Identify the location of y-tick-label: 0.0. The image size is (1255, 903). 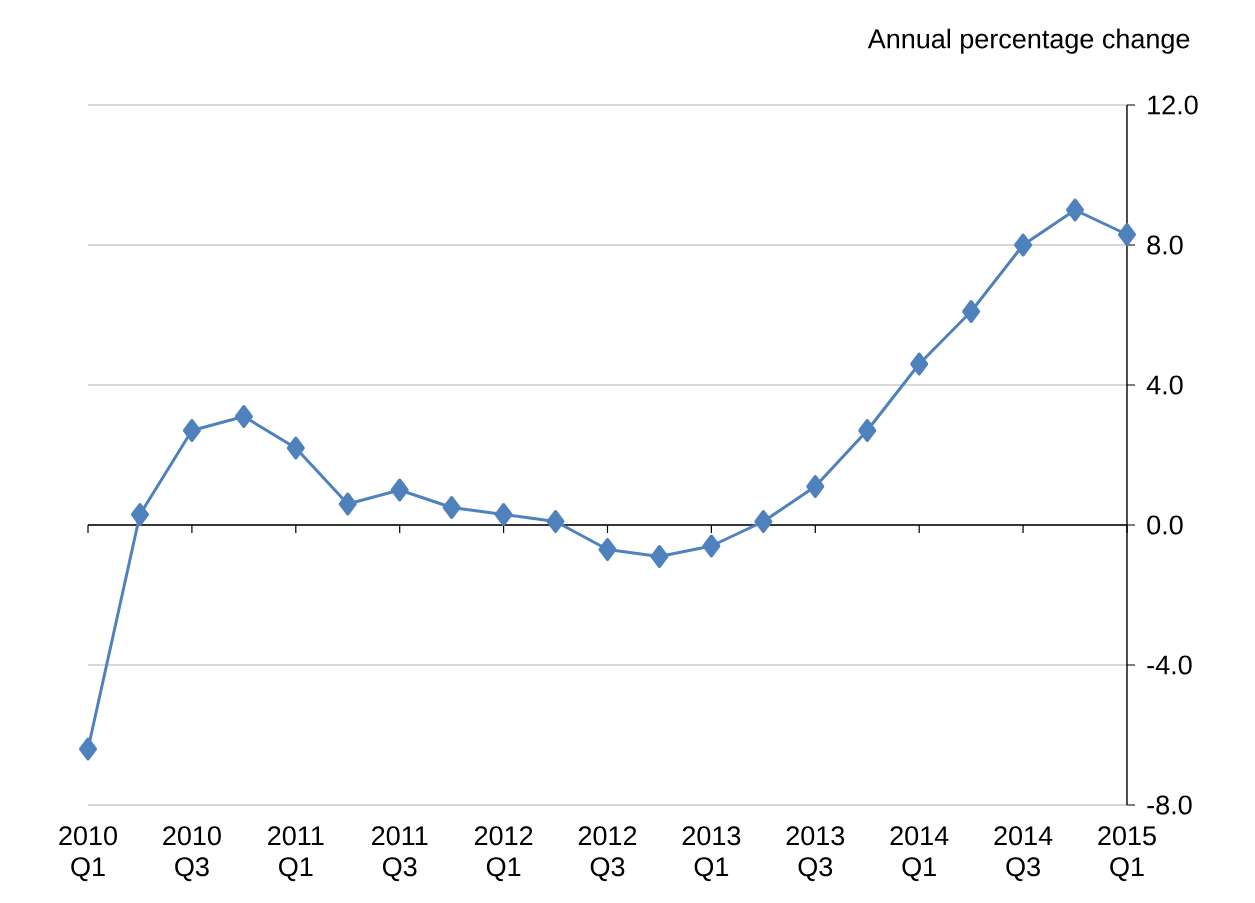
(1165, 525).